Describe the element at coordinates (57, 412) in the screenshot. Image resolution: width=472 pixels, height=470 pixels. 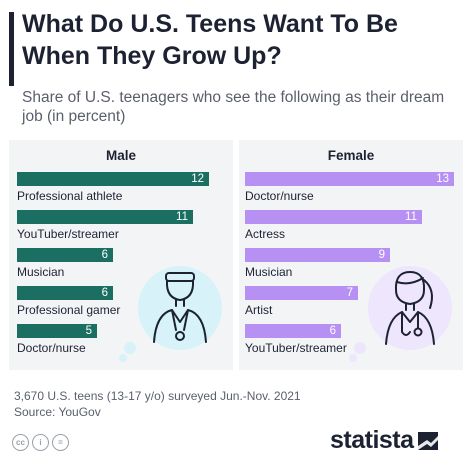
I see `source-text: Source: YouGov` at that location.